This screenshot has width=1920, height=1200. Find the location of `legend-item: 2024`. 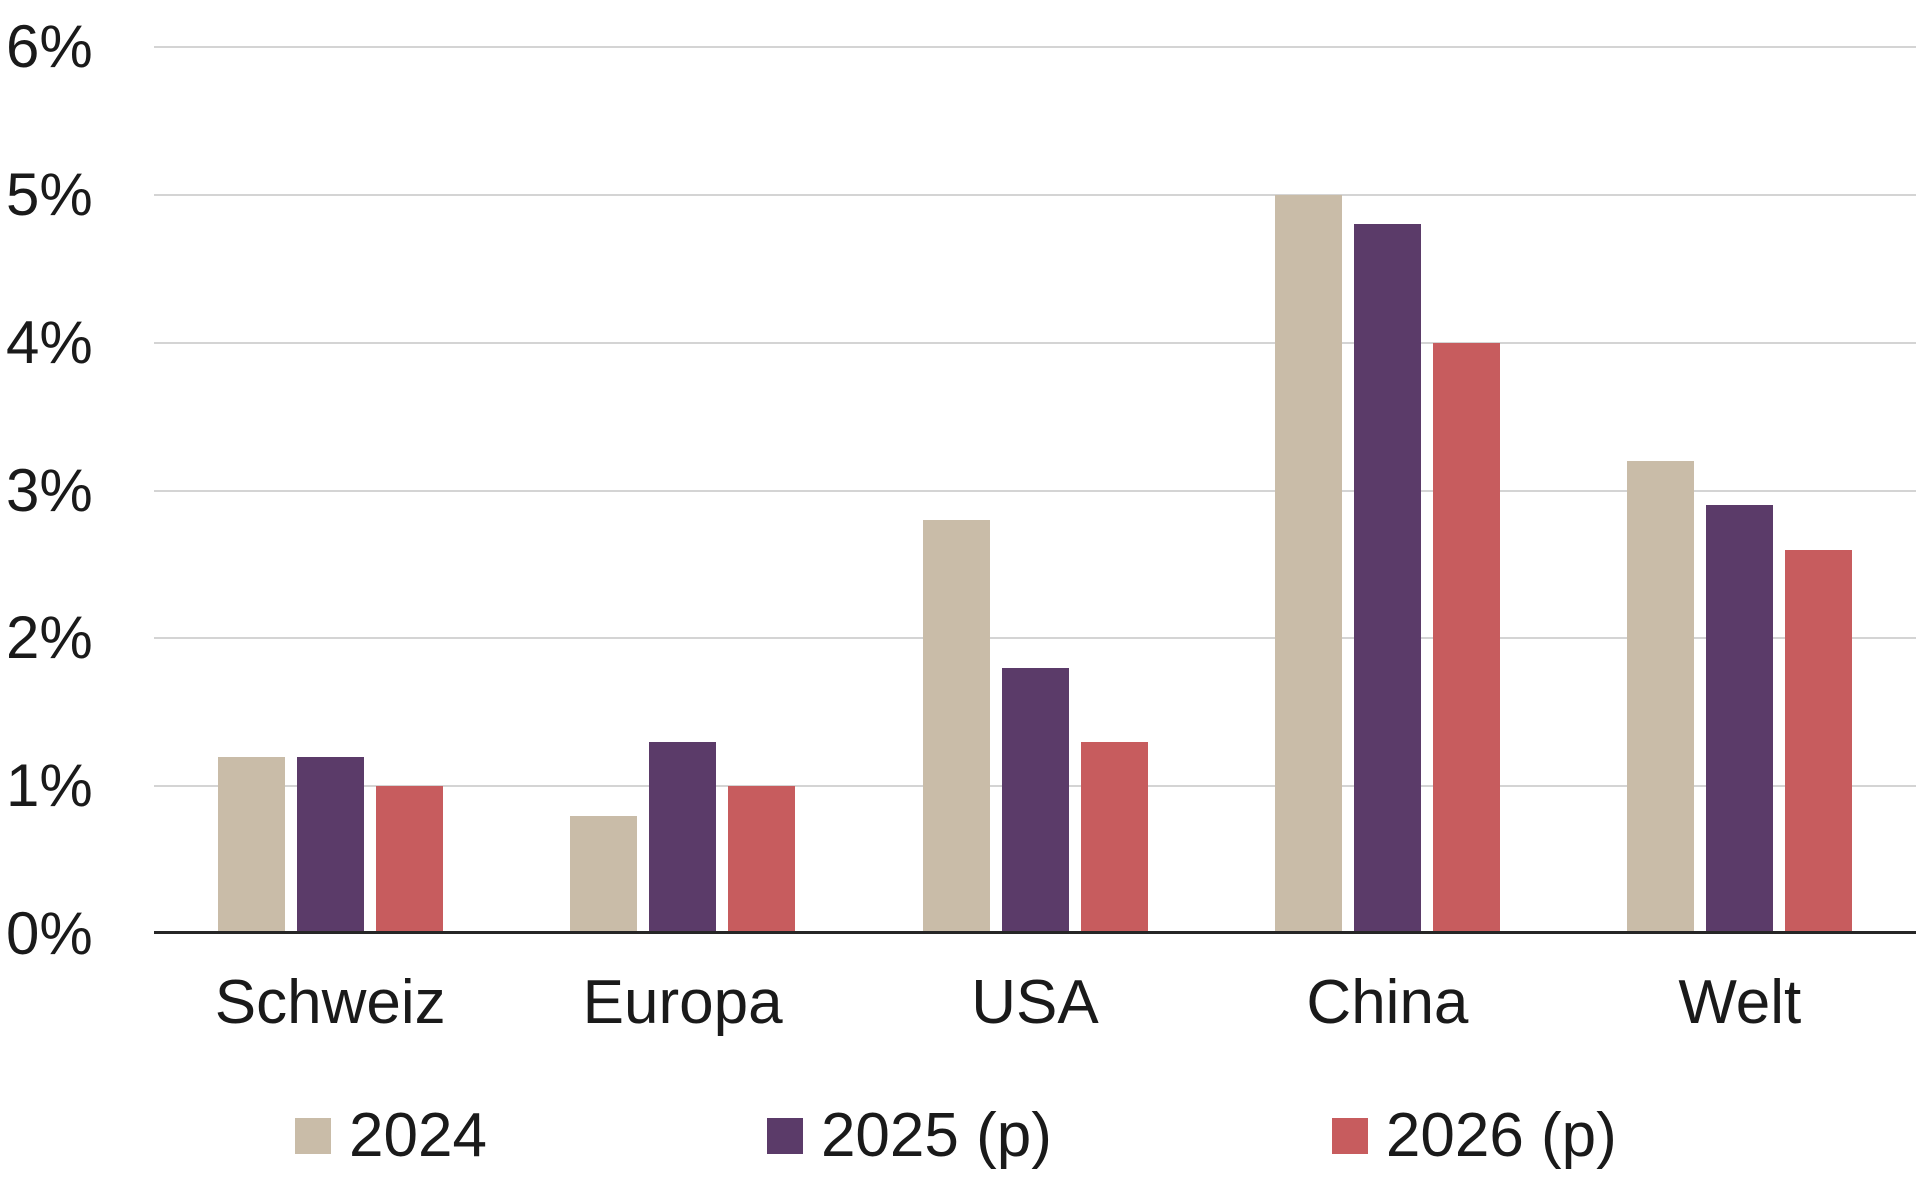

legend-item: 2024 is located at coordinates (391, 1136).